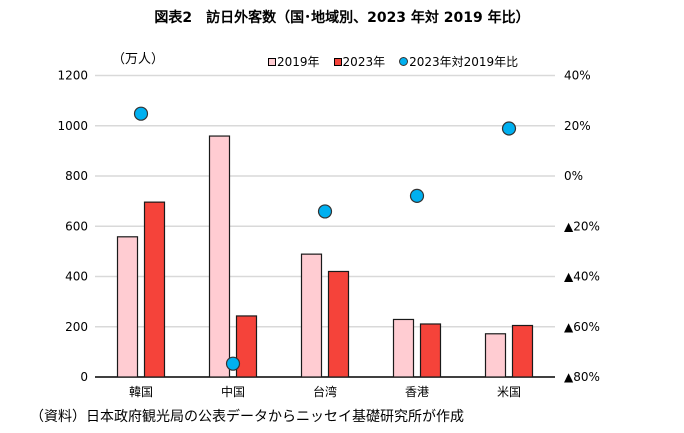 This screenshot has height=433, width=684. What do you see at coordinates (76, 176) in the screenshot?
I see `left-tick-label: 800` at bounding box center [76, 176].